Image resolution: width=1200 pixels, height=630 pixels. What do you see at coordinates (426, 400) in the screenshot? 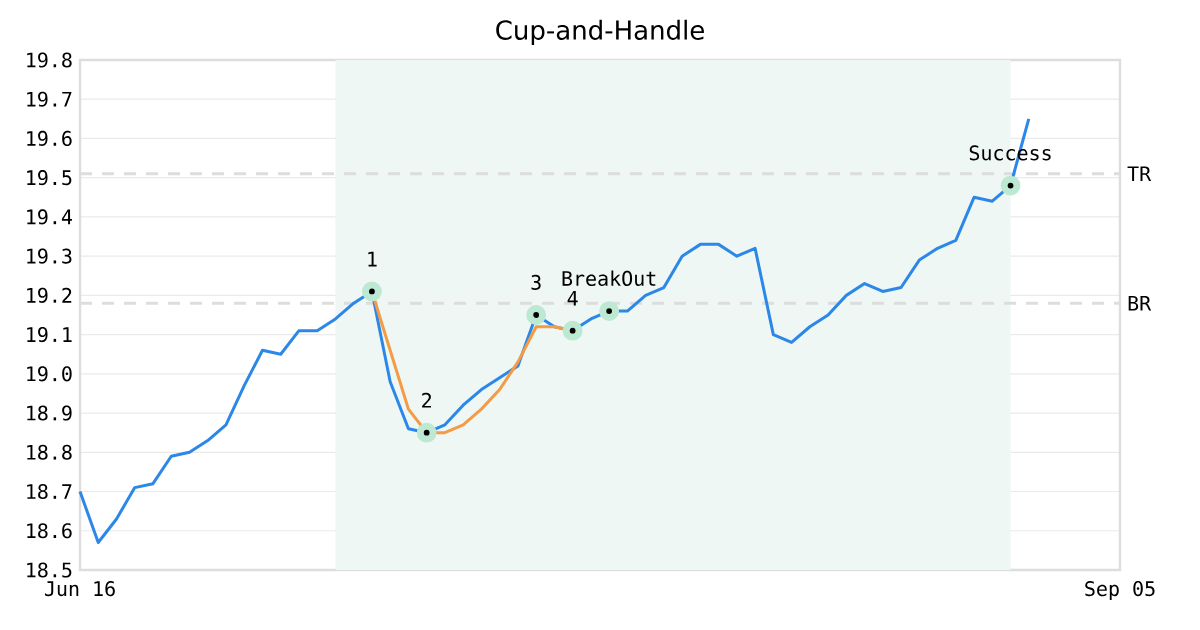
I see `annotation: 2` at bounding box center [426, 400].